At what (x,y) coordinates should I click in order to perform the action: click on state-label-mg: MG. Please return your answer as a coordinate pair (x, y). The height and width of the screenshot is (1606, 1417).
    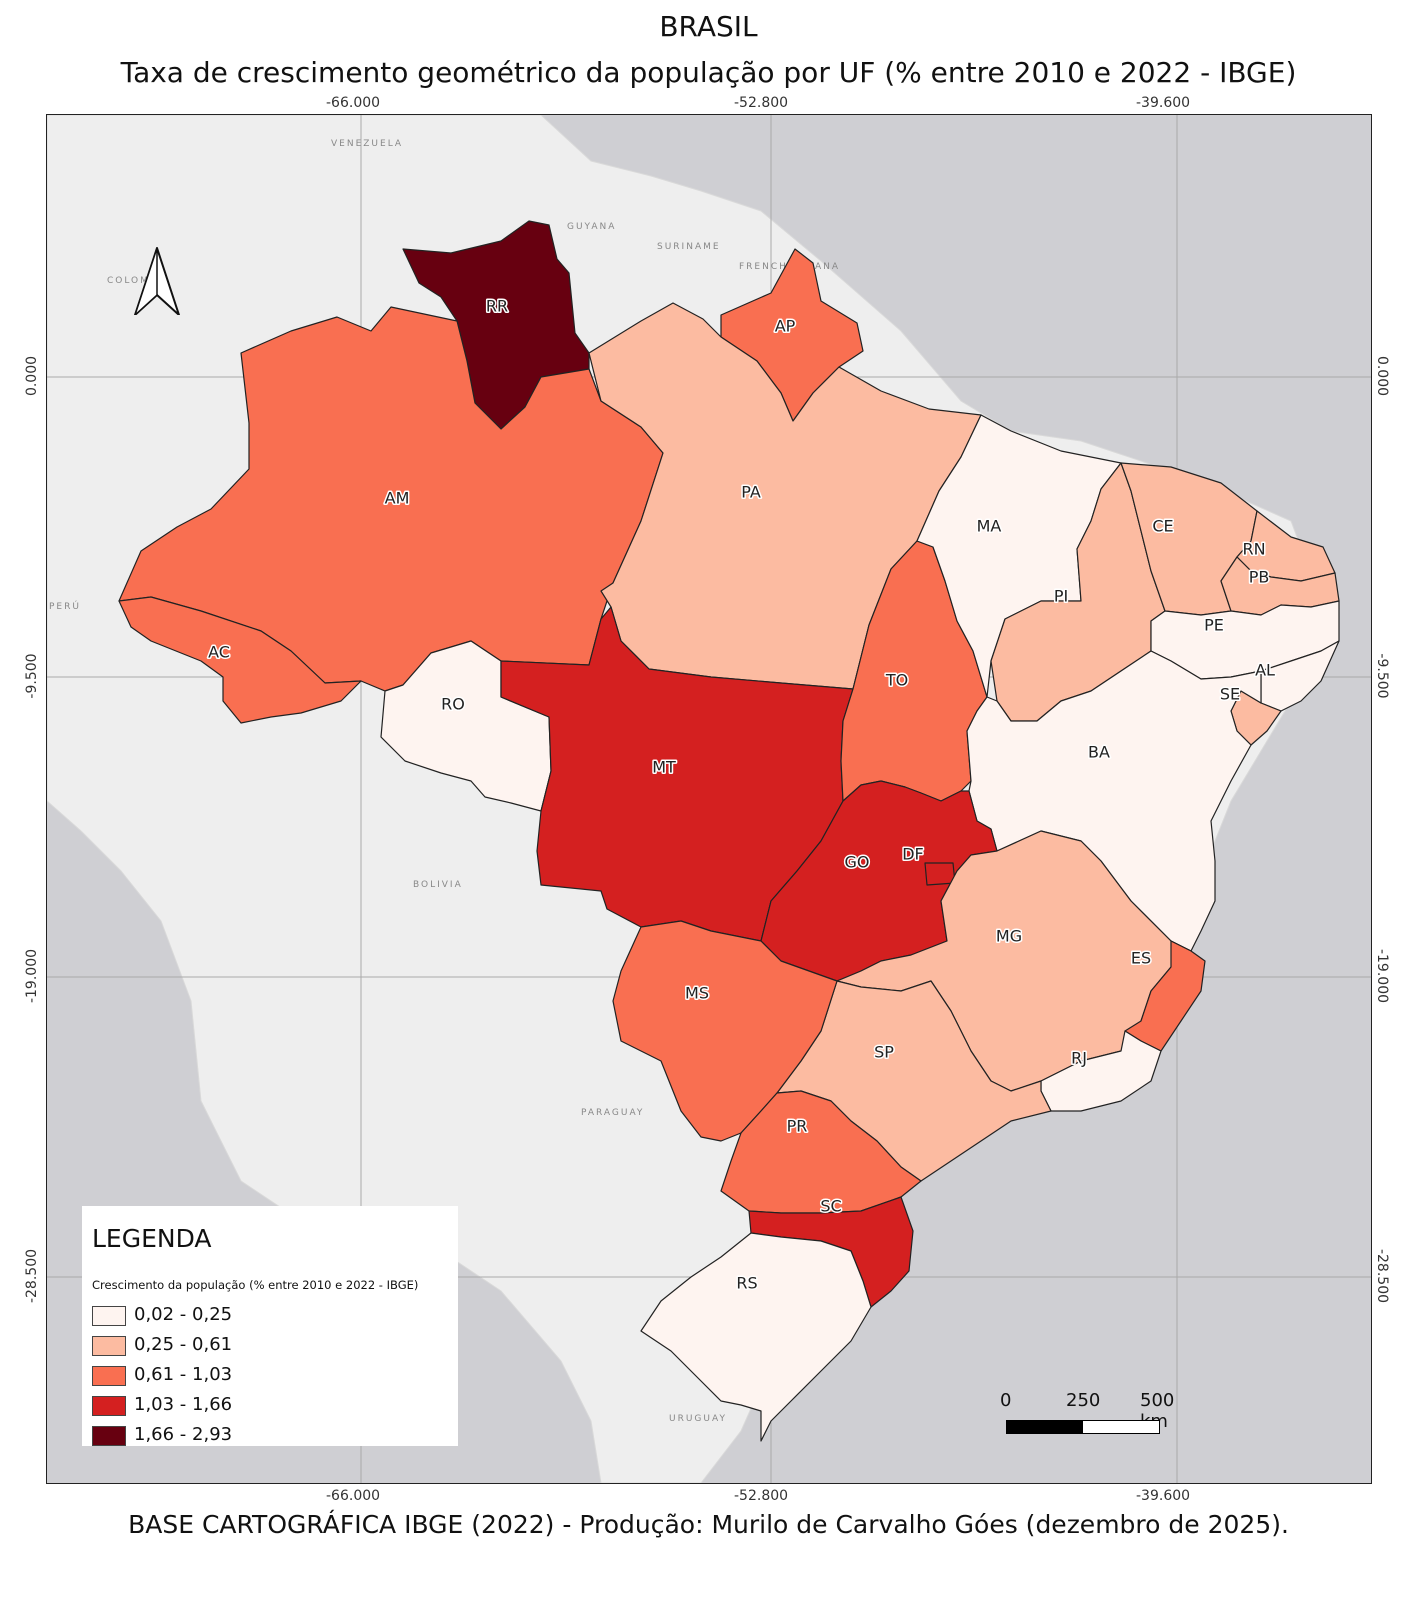
    Looking at the image, I should click on (1009, 936).